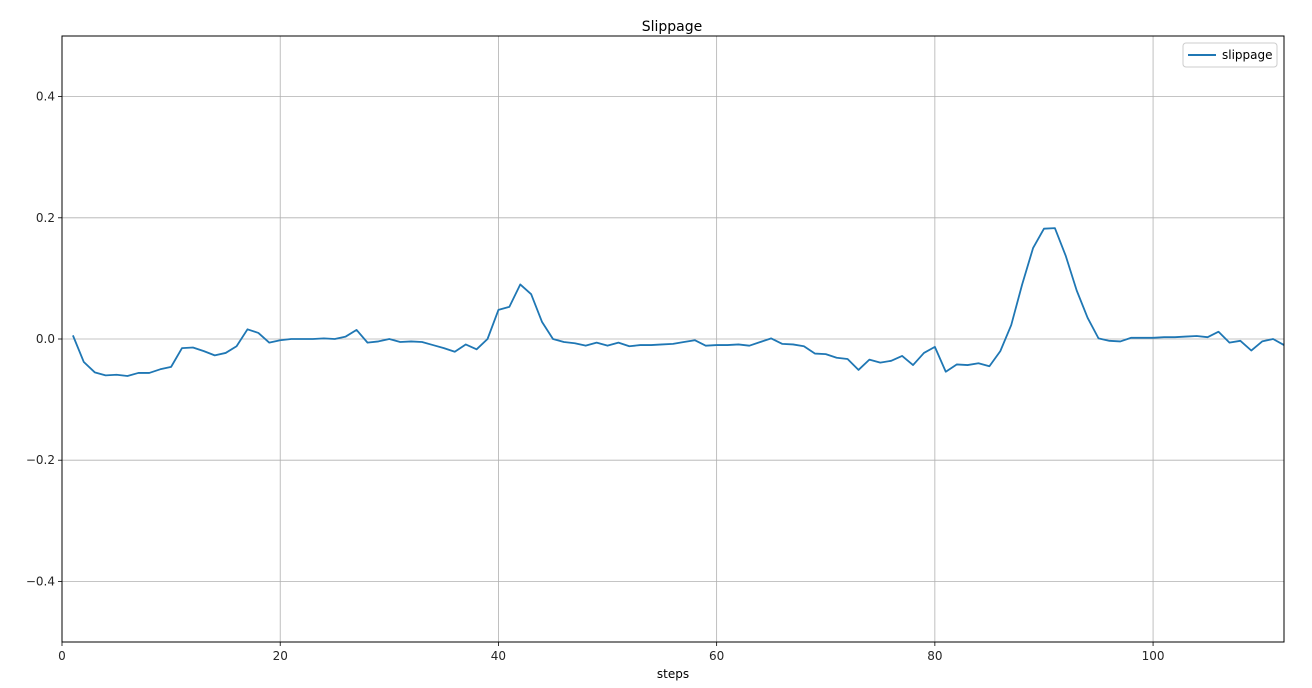 Image resolution: width=1312 pixels, height=688 pixels. What do you see at coordinates (45, 218) in the screenshot?
I see `y-tick-label: 0.2` at bounding box center [45, 218].